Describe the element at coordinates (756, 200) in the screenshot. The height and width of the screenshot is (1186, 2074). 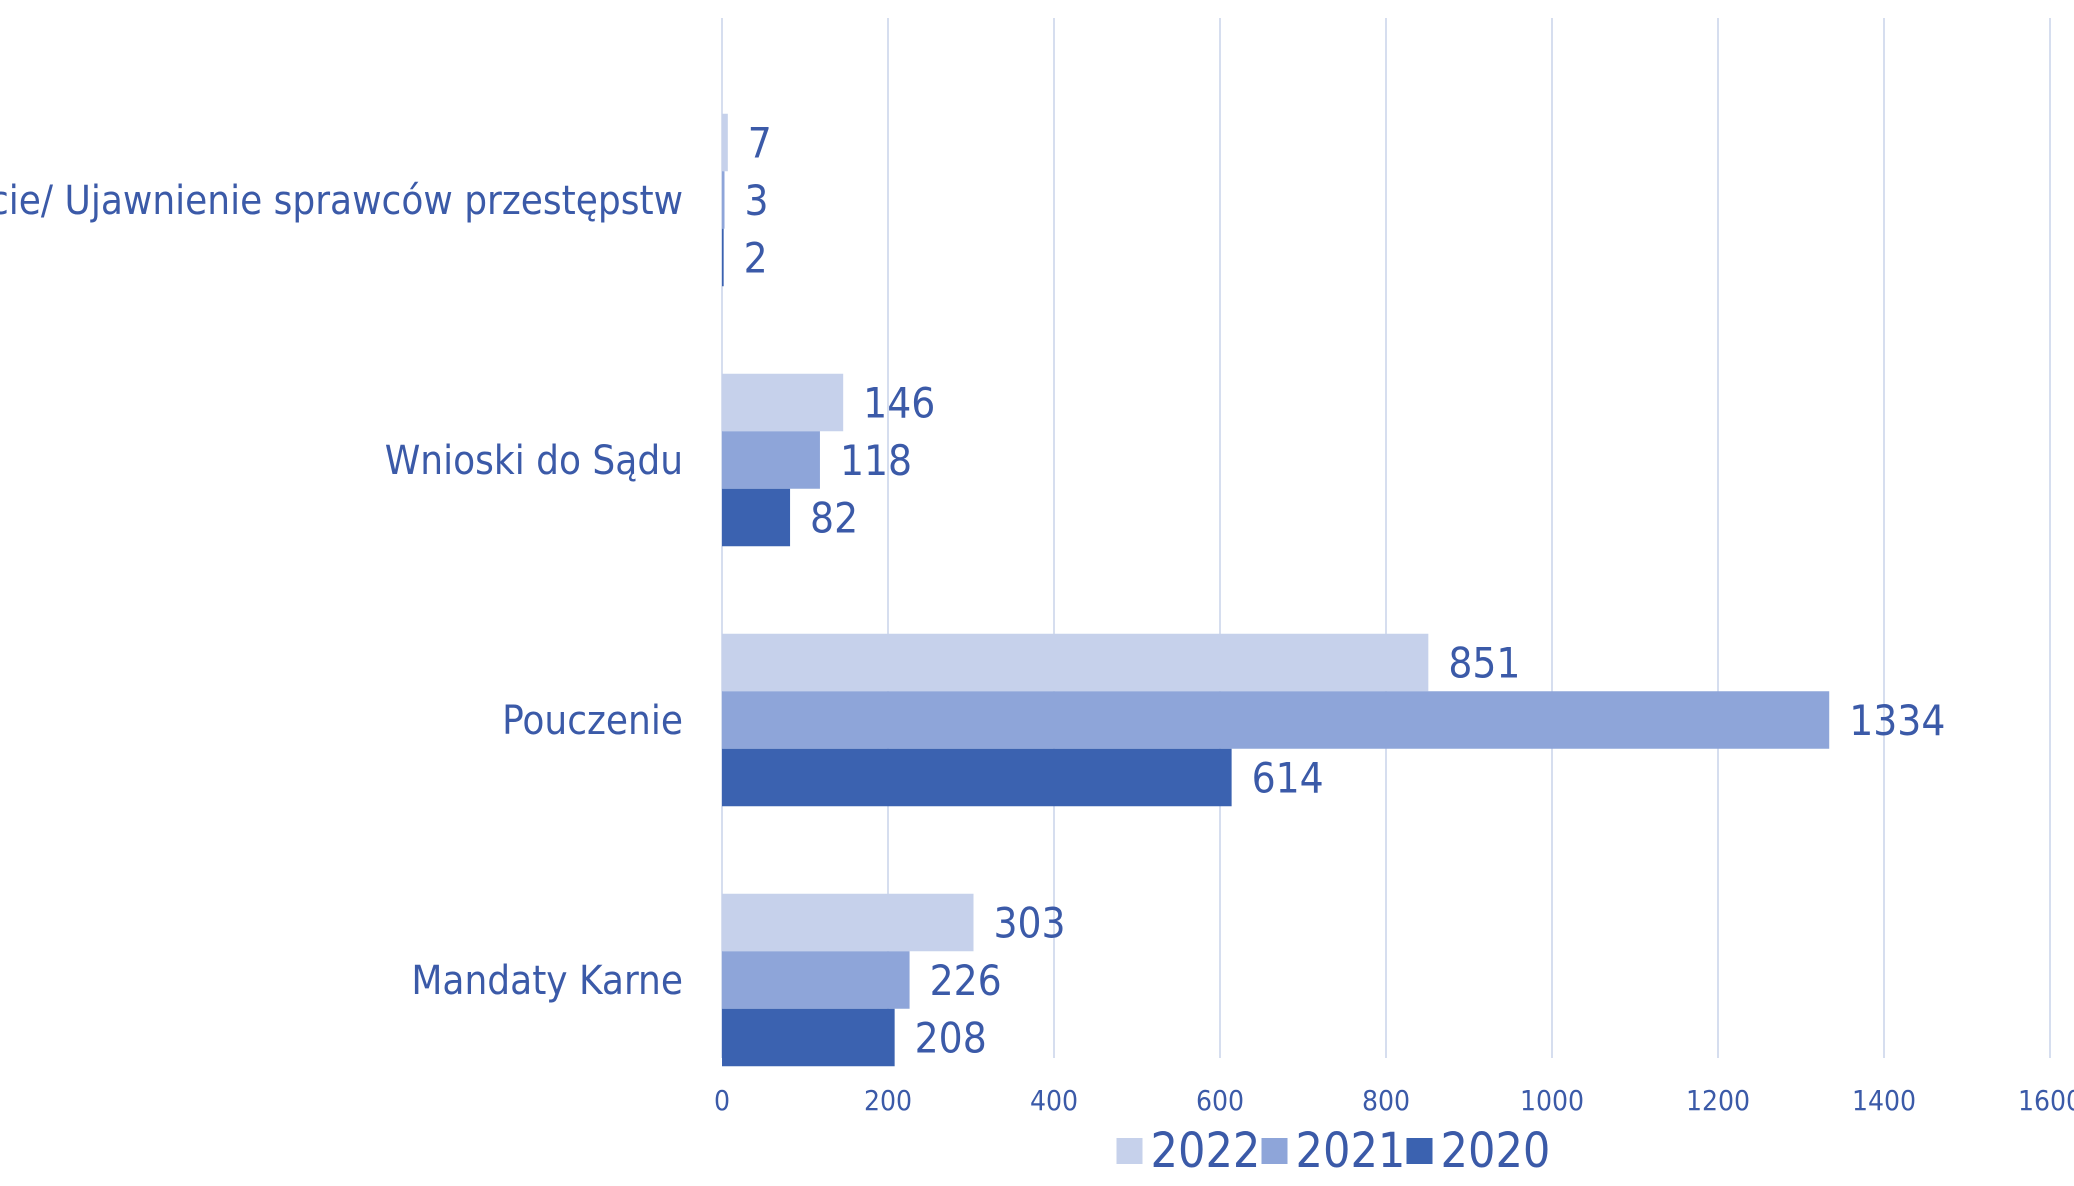
I see `data-label: 3` at that location.